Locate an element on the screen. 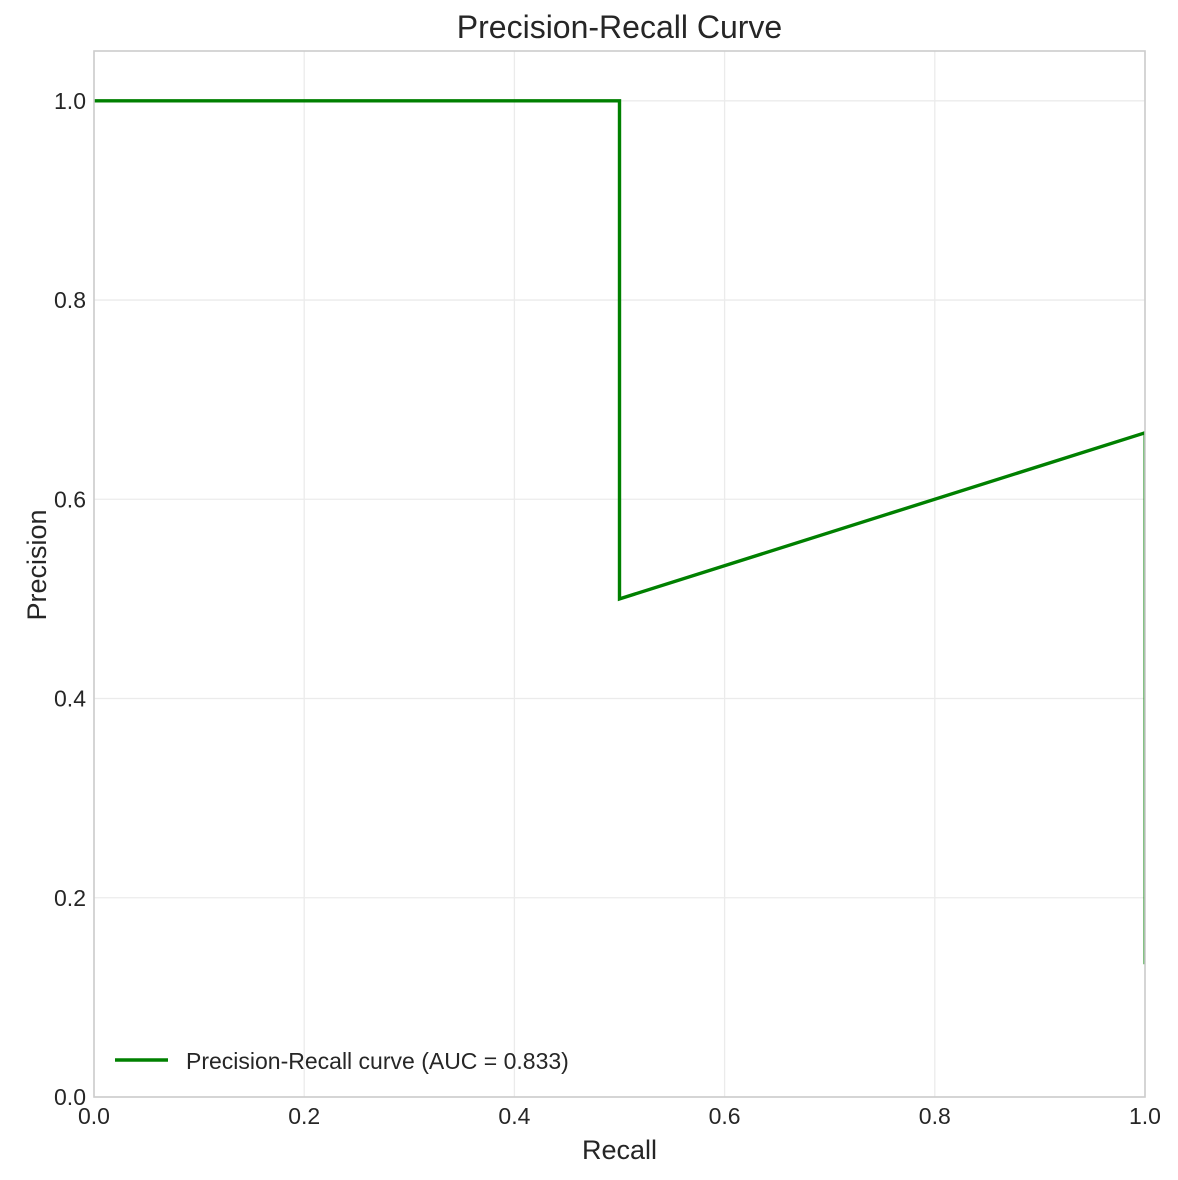 The width and height of the screenshot is (1178, 1180). x-tick-label: 0.0 is located at coordinates (94, 1116).